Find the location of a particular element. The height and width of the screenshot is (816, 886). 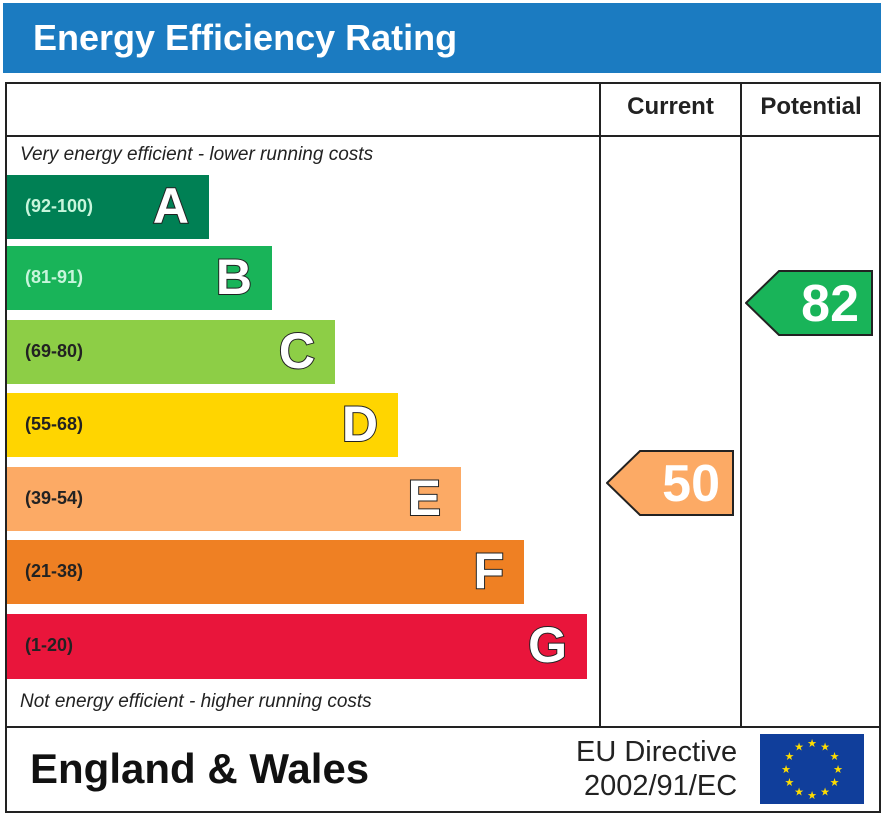

band-range: (21-38) is located at coordinates (54, 571).